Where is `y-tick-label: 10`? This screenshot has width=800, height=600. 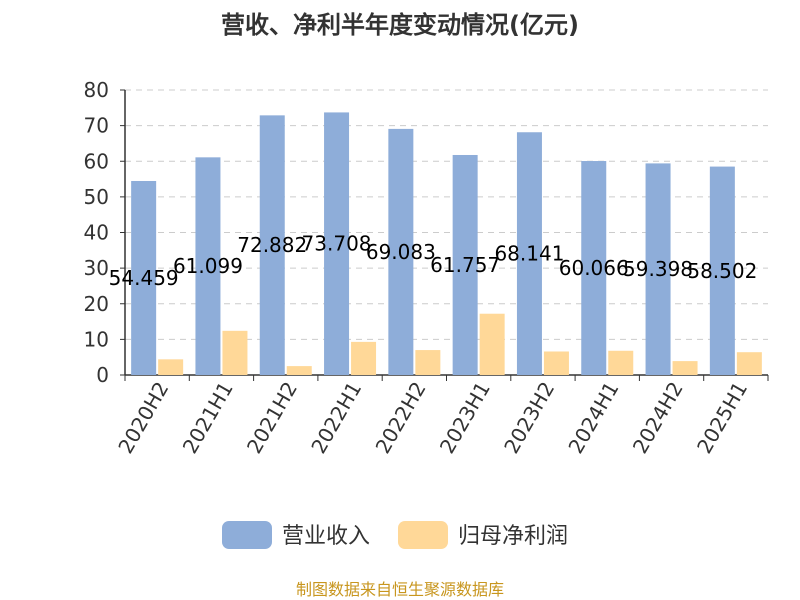
y-tick-label: 10 is located at coordinates (96, 339).